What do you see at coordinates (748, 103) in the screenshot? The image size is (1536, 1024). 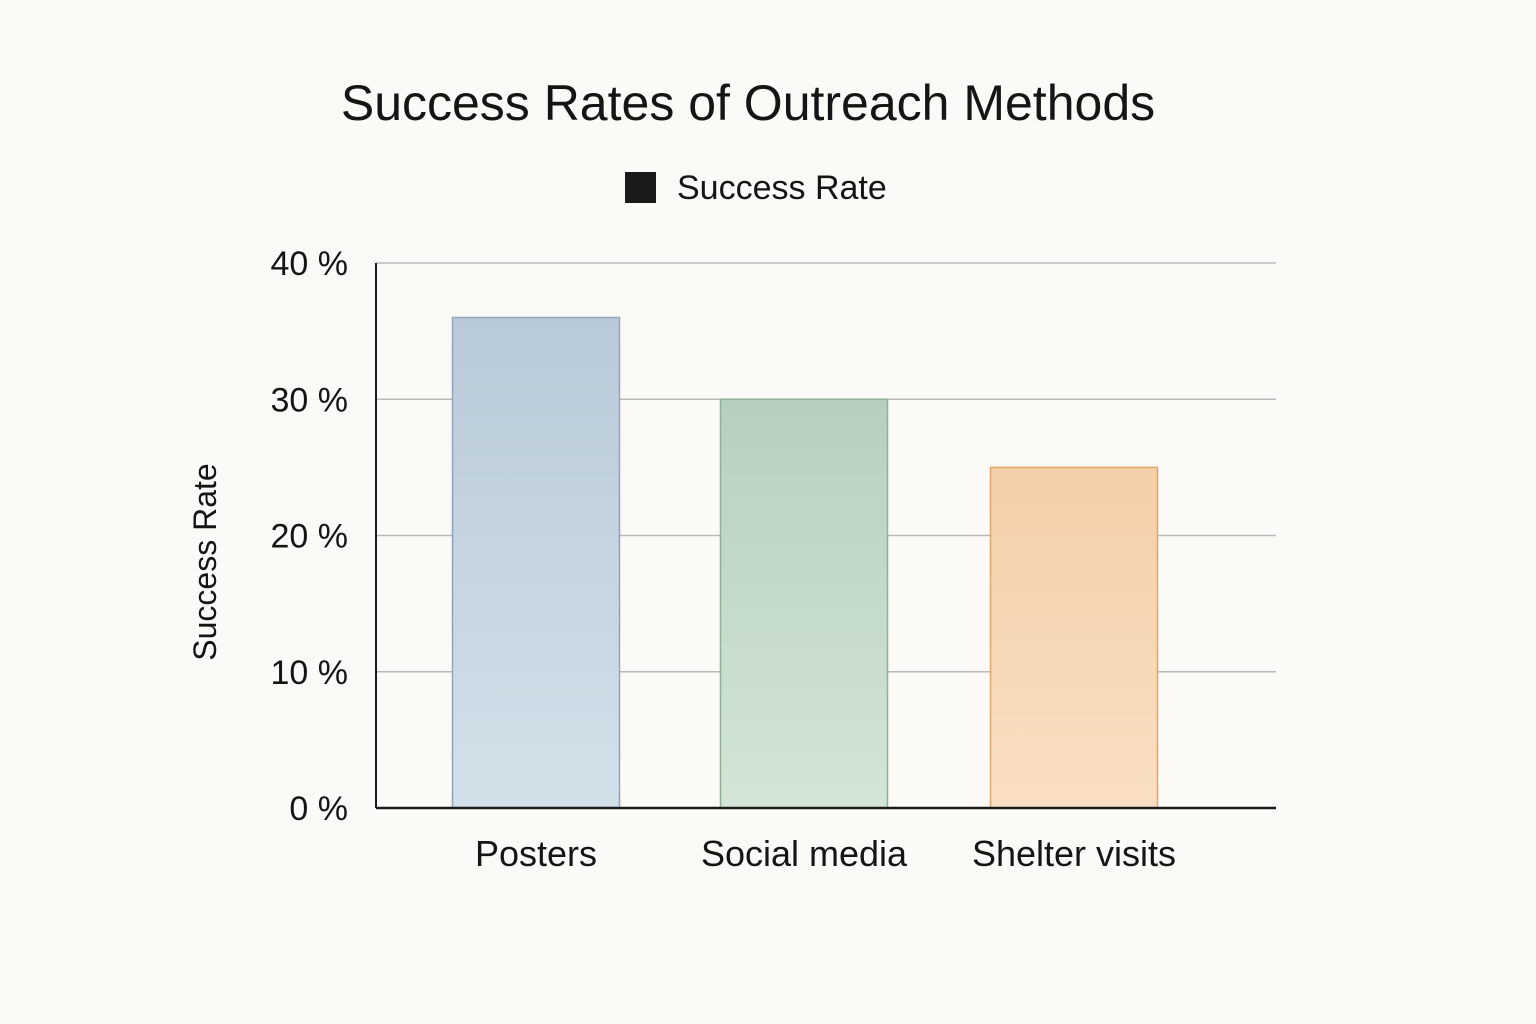 I see `chart-title: Success Rates of Outreach Methods` at bounding box center [748, 103].